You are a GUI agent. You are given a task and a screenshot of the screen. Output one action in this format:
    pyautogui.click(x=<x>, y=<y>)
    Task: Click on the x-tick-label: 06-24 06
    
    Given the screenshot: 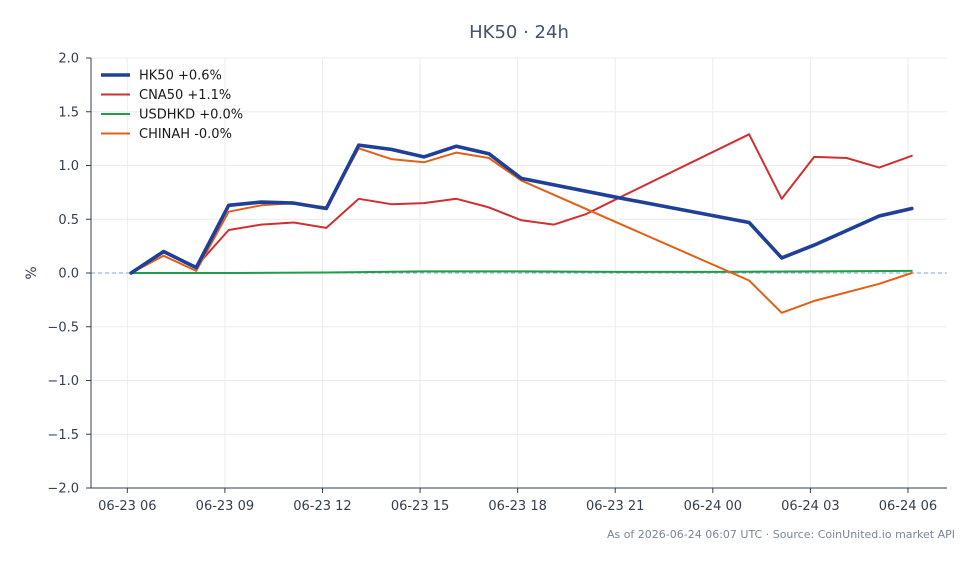 What is the action you would take?
    pyautogui.click(x=908, y=506)
    